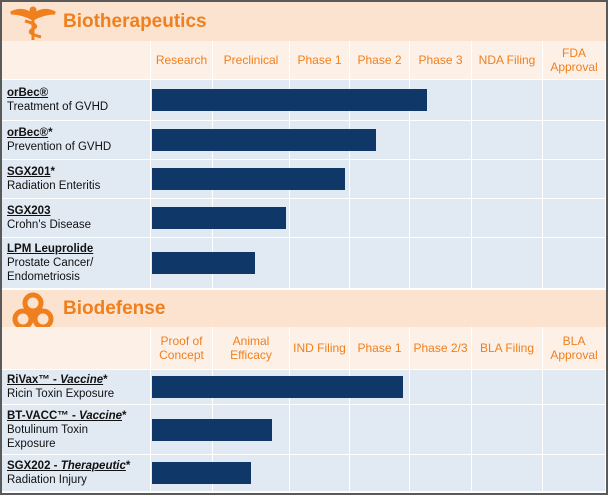 The width and height of the screenshot is (608, 495). I want to click on indication: Radiation Enteritis, so click(54, 186).